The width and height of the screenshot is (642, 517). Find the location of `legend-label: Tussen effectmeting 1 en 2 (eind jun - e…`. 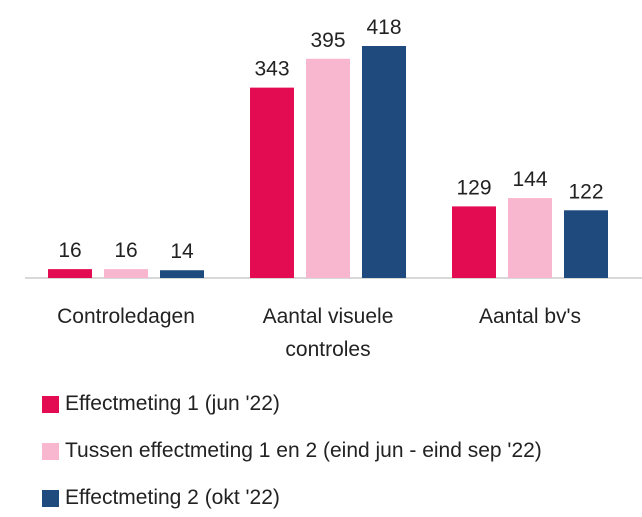

legend-label: Tussen effectmeting 1 en 2 (eind jun - e… is located at coordinates (303, 450).